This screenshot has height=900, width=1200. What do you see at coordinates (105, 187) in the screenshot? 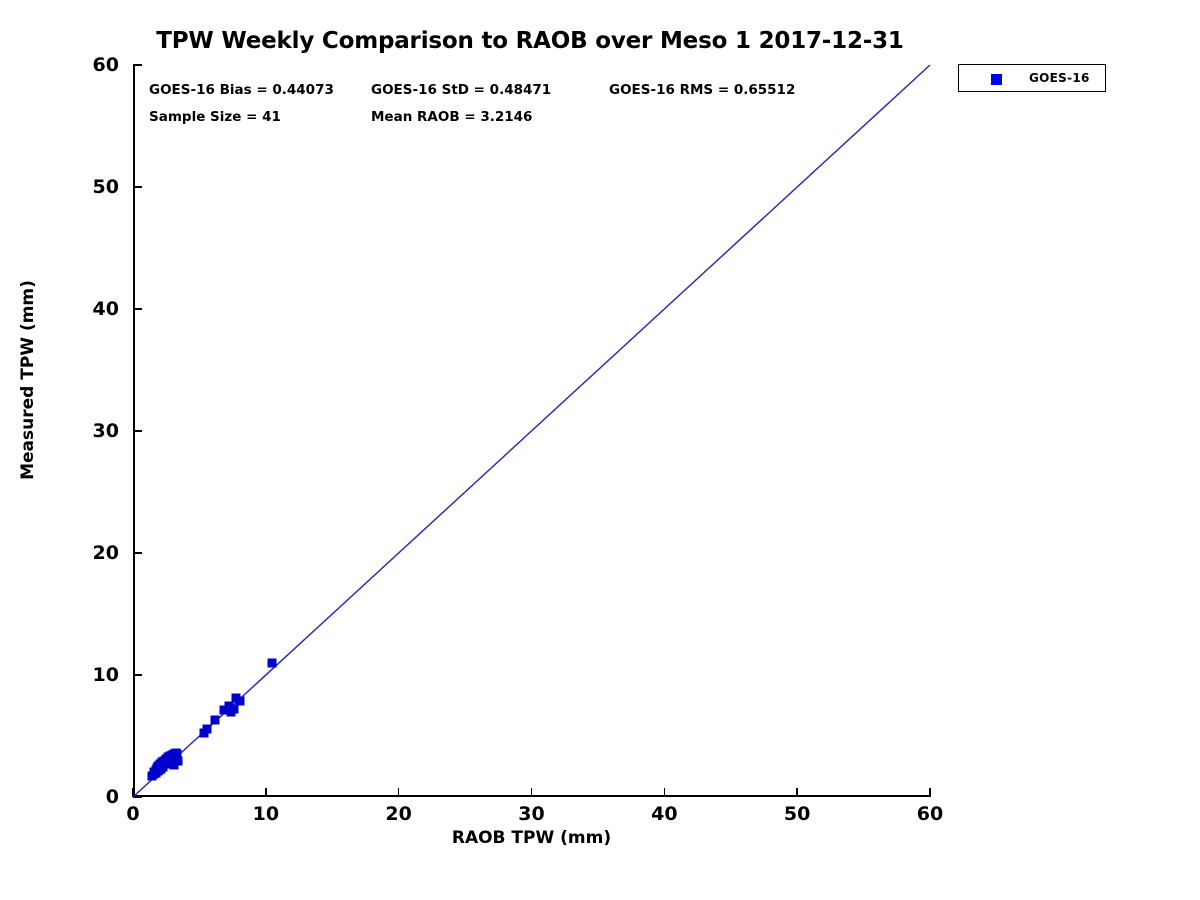
I see `y-tick-label-50: 50` at bounding box center [105, 187].